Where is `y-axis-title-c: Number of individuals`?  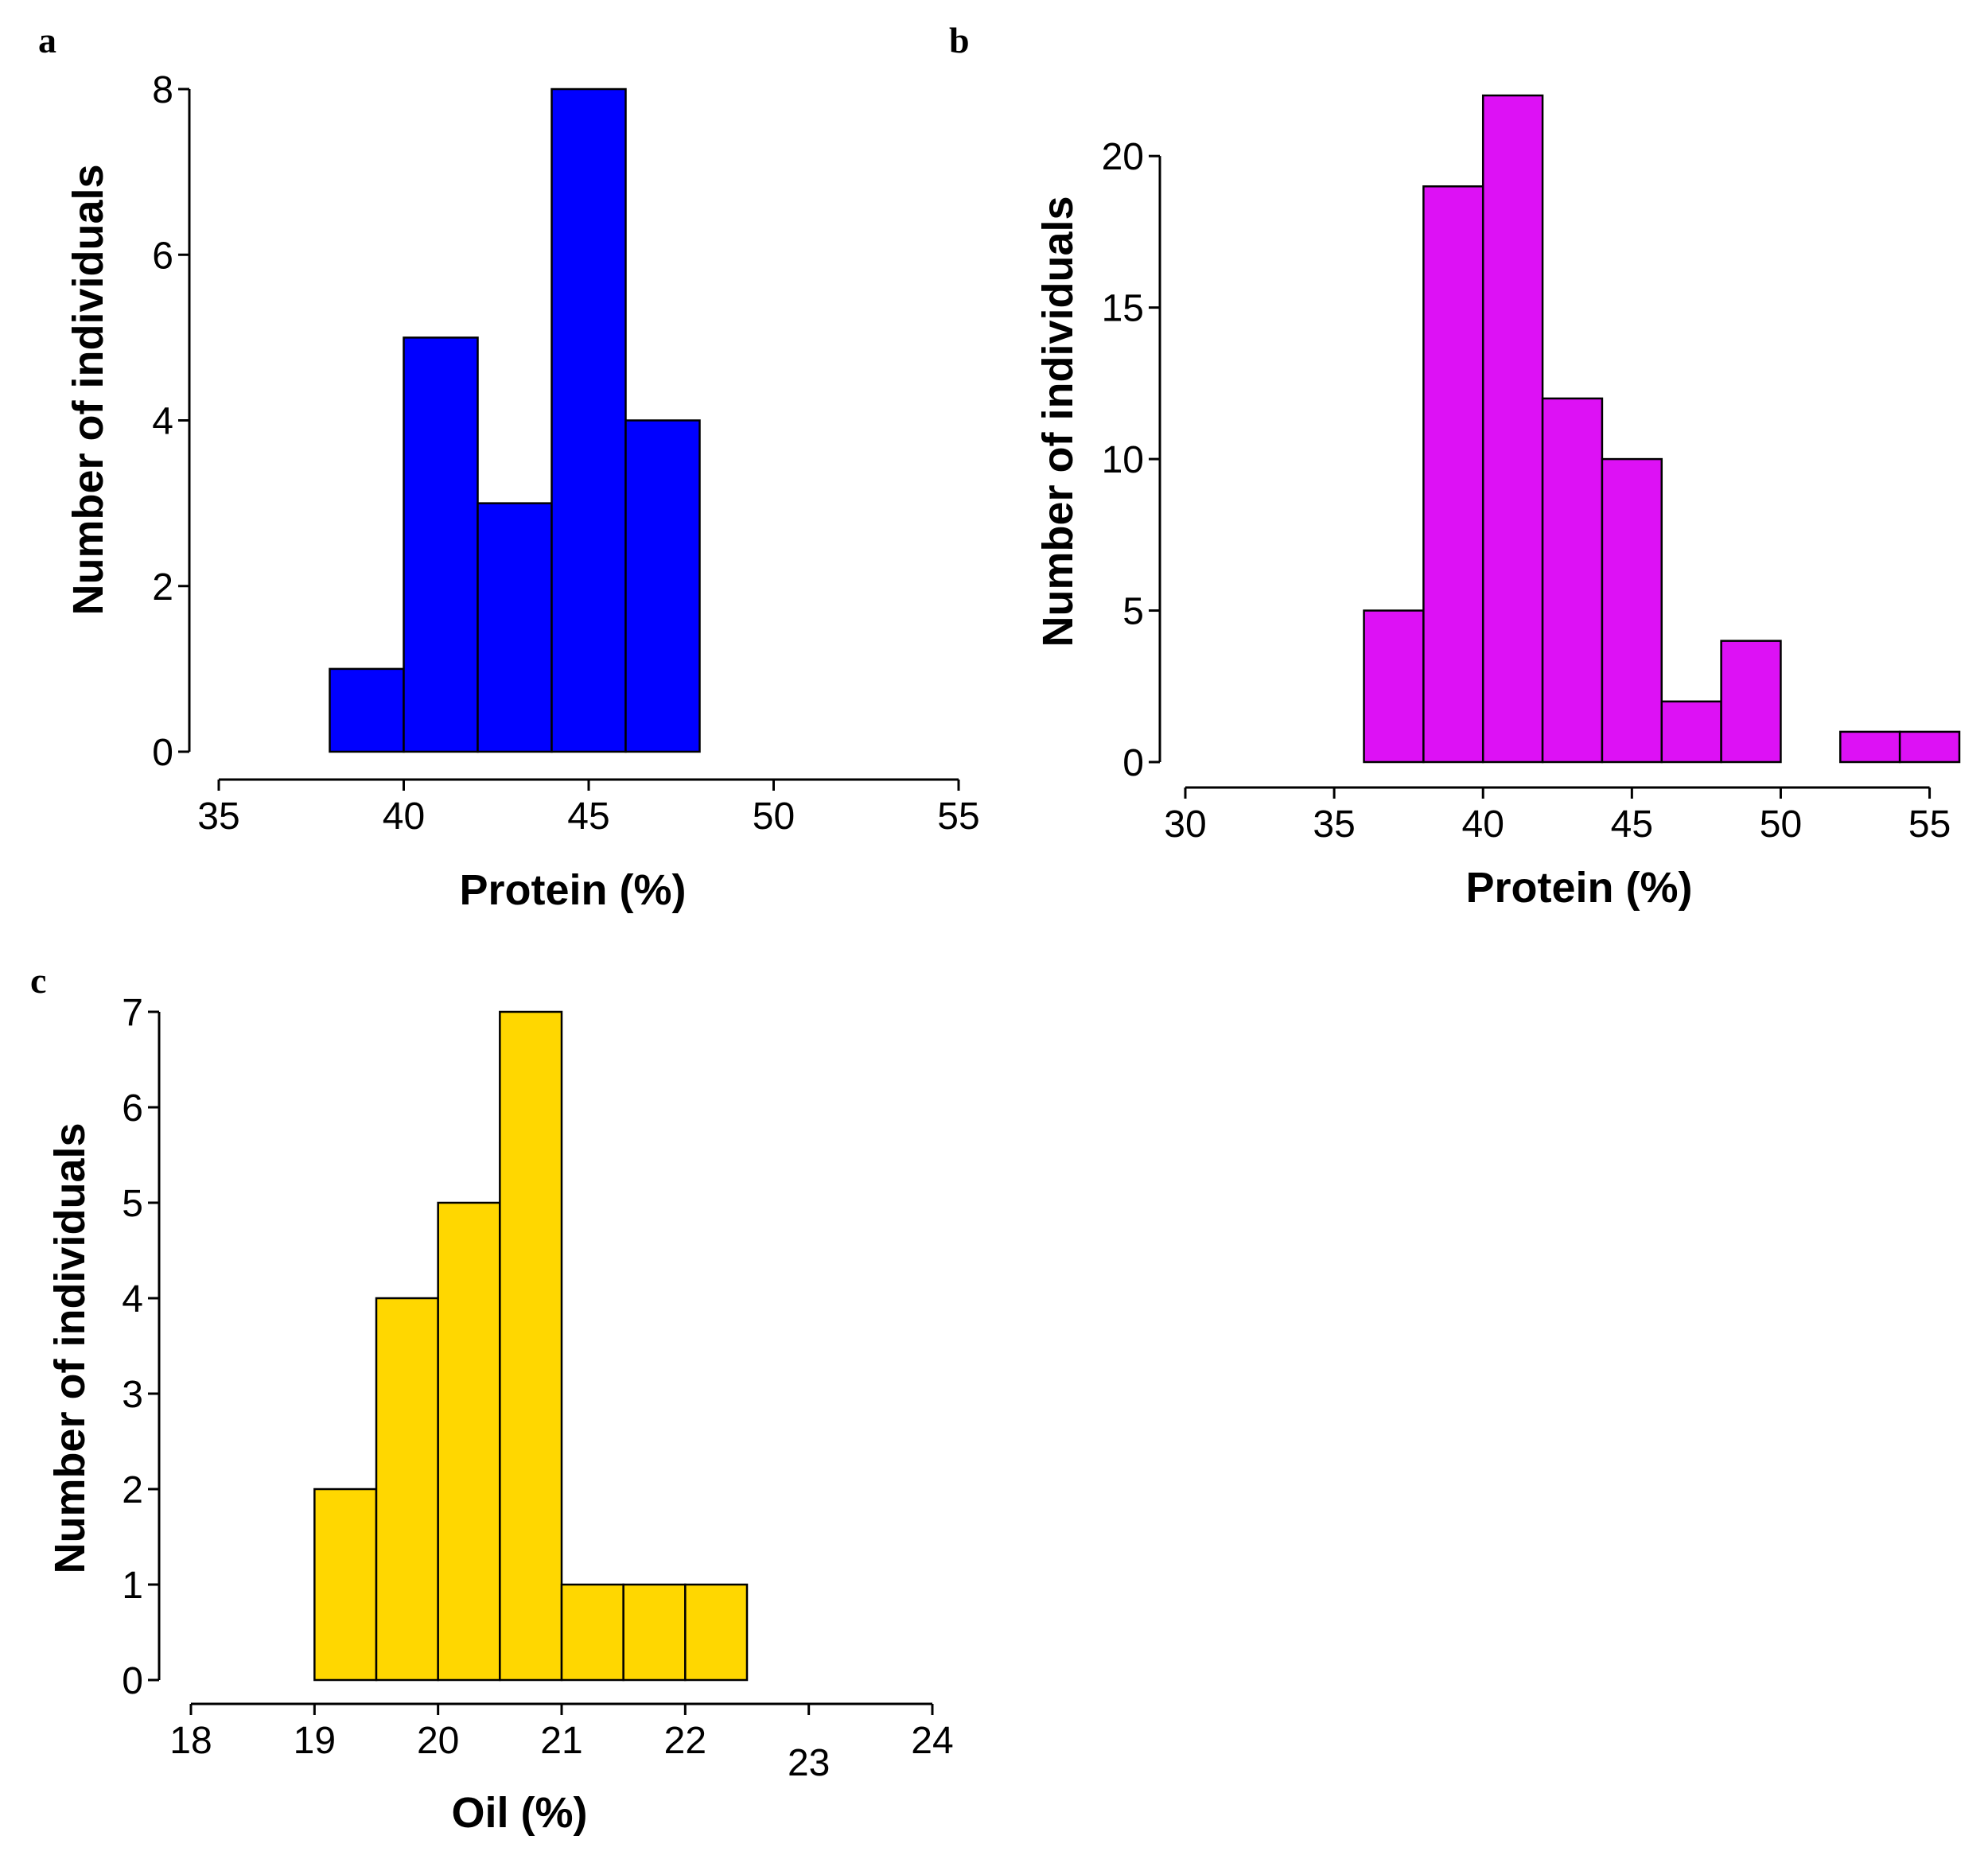
y-axis-title-c: Number of individuals is located at coordinates (70, 1348).